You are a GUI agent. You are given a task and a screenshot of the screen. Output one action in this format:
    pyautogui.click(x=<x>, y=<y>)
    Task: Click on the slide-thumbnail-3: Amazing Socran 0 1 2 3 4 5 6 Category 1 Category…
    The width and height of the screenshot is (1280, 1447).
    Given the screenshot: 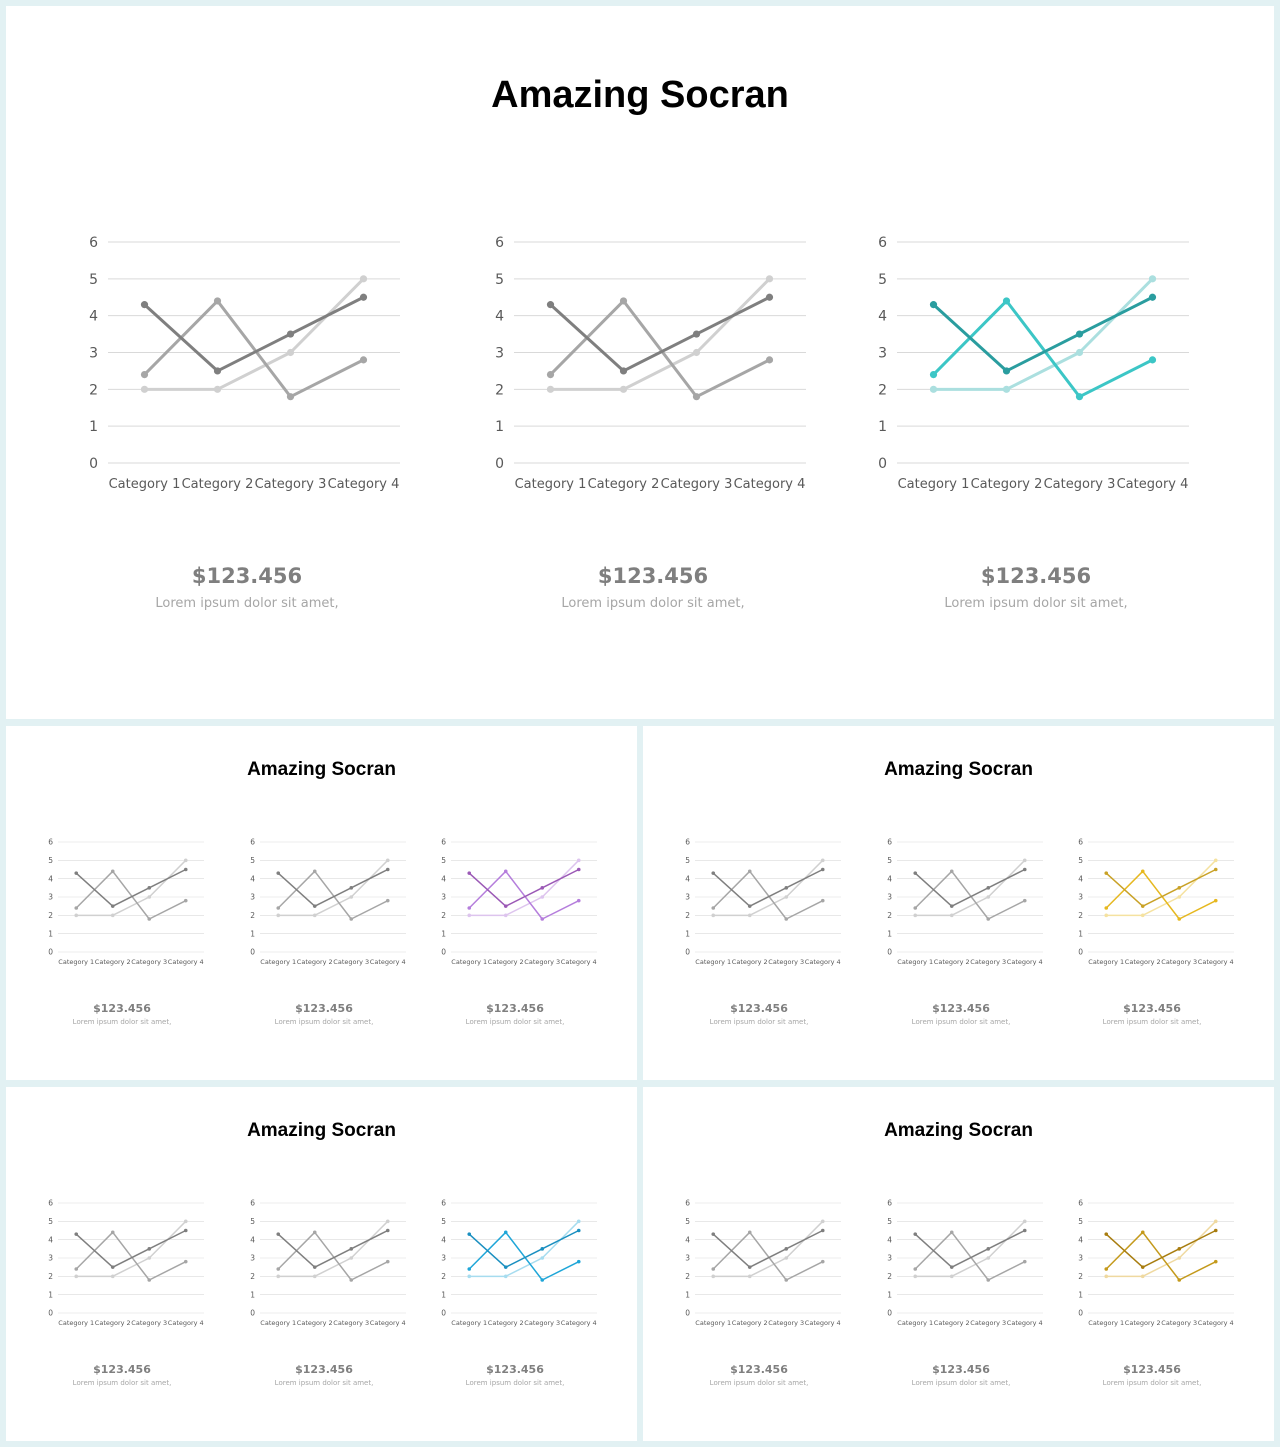 What is the action you would take?
    pyautogui.click(x=321, y=1264)
    